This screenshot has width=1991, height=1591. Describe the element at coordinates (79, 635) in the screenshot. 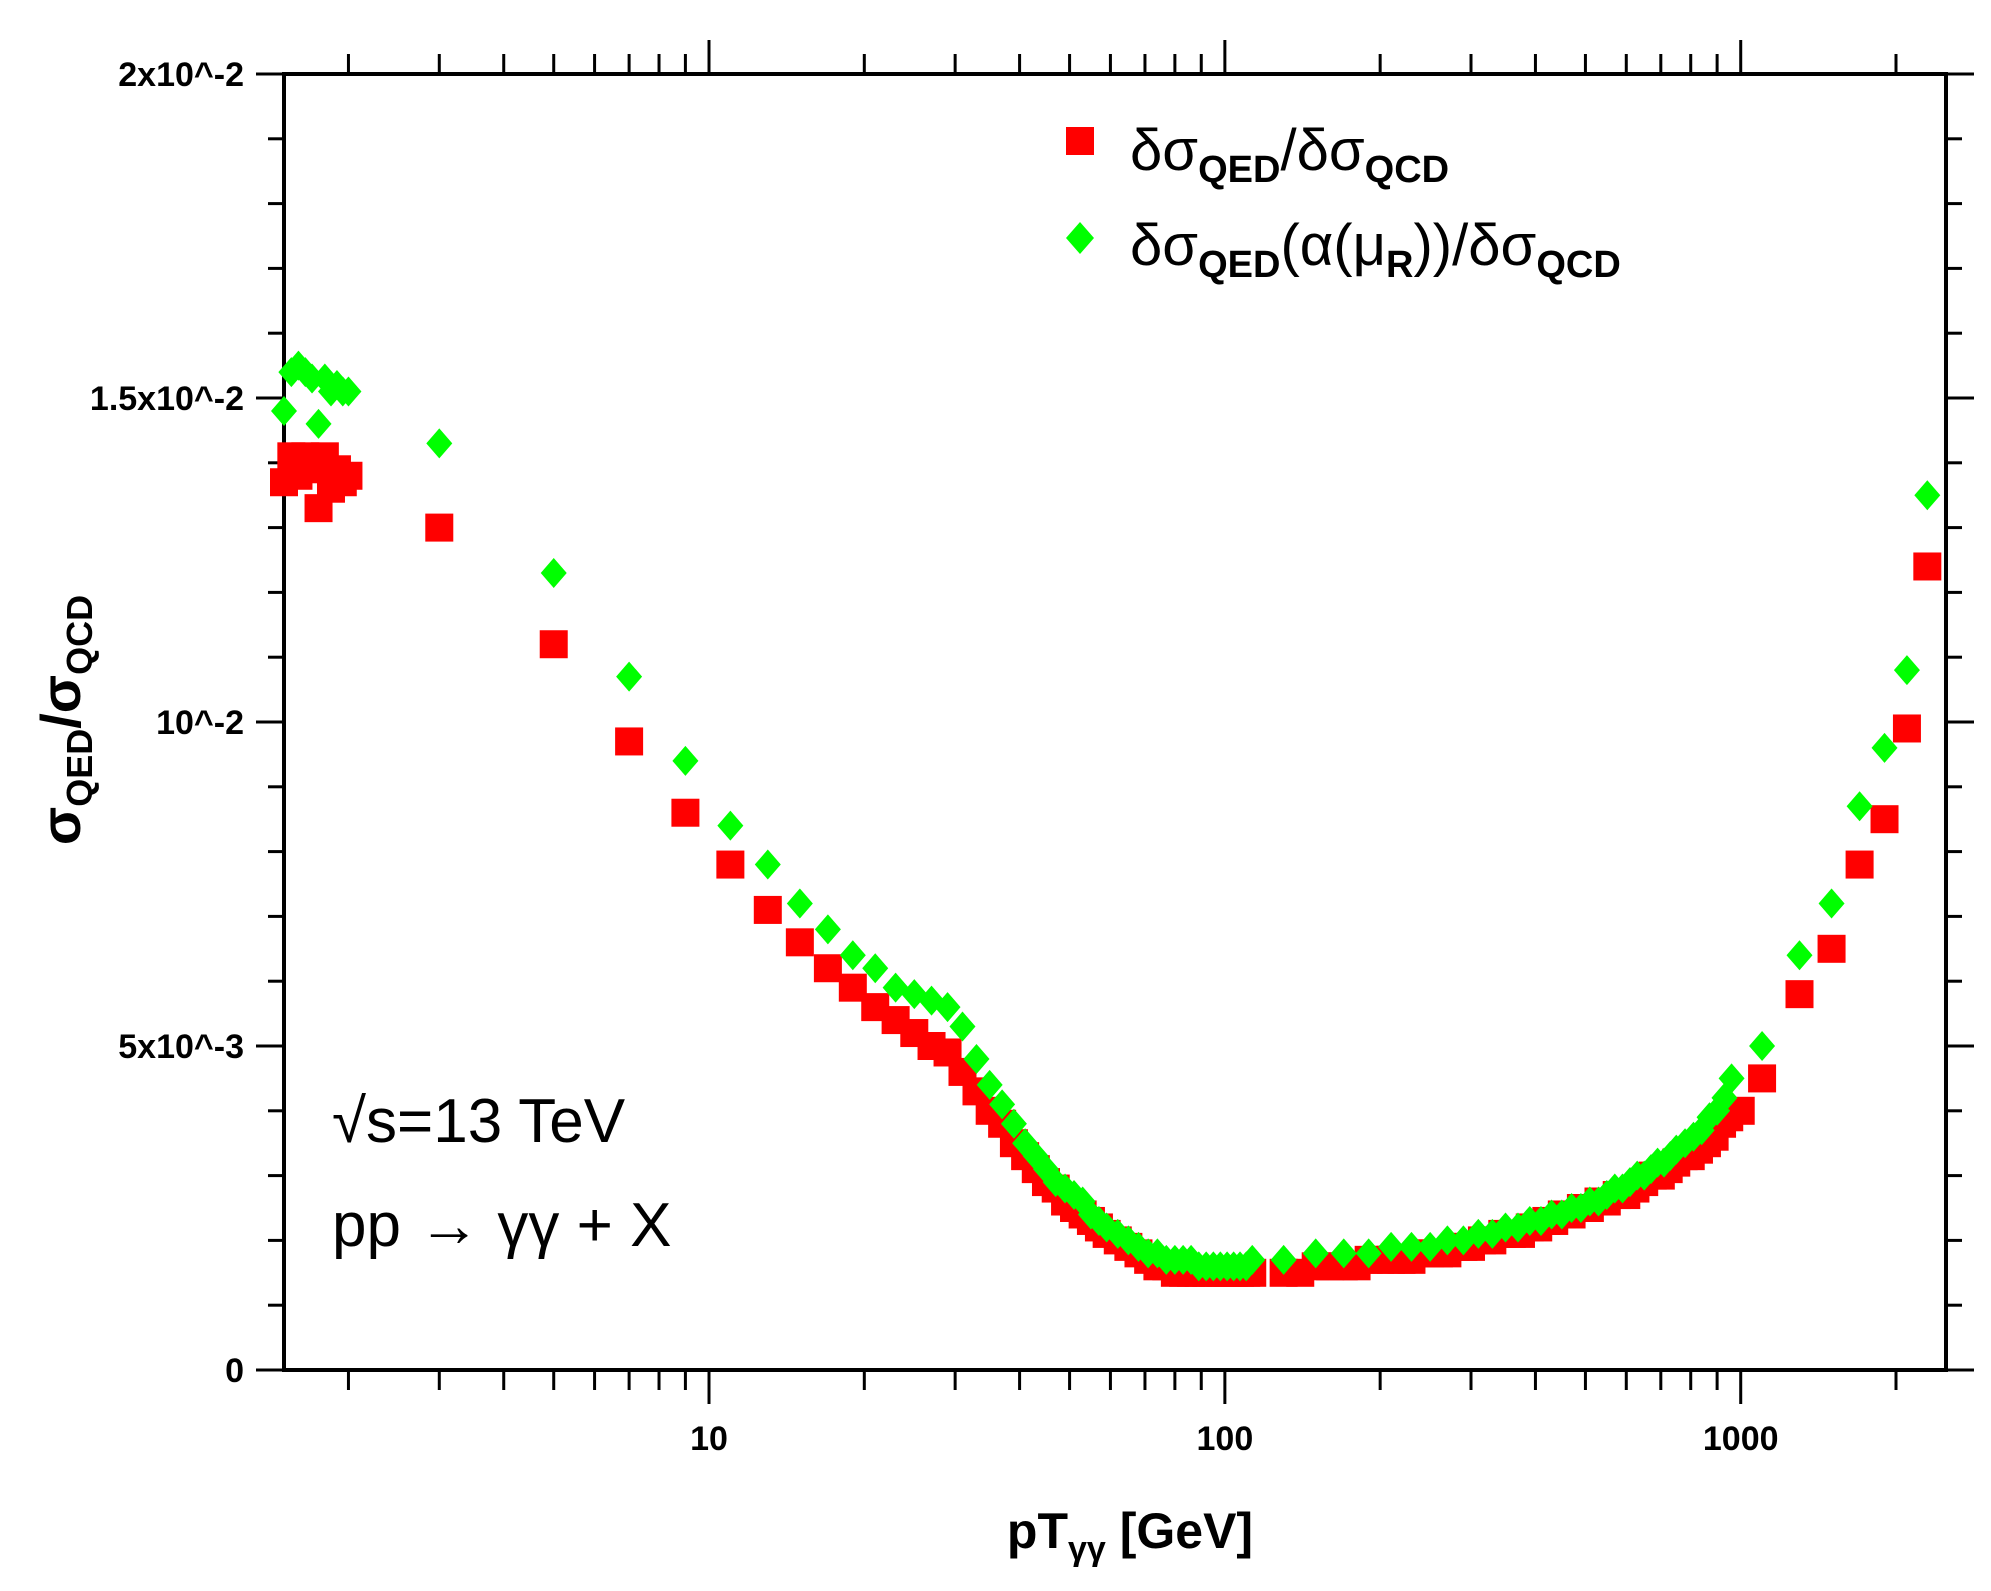

I see `y-label-den-sub: QCD` at that location.